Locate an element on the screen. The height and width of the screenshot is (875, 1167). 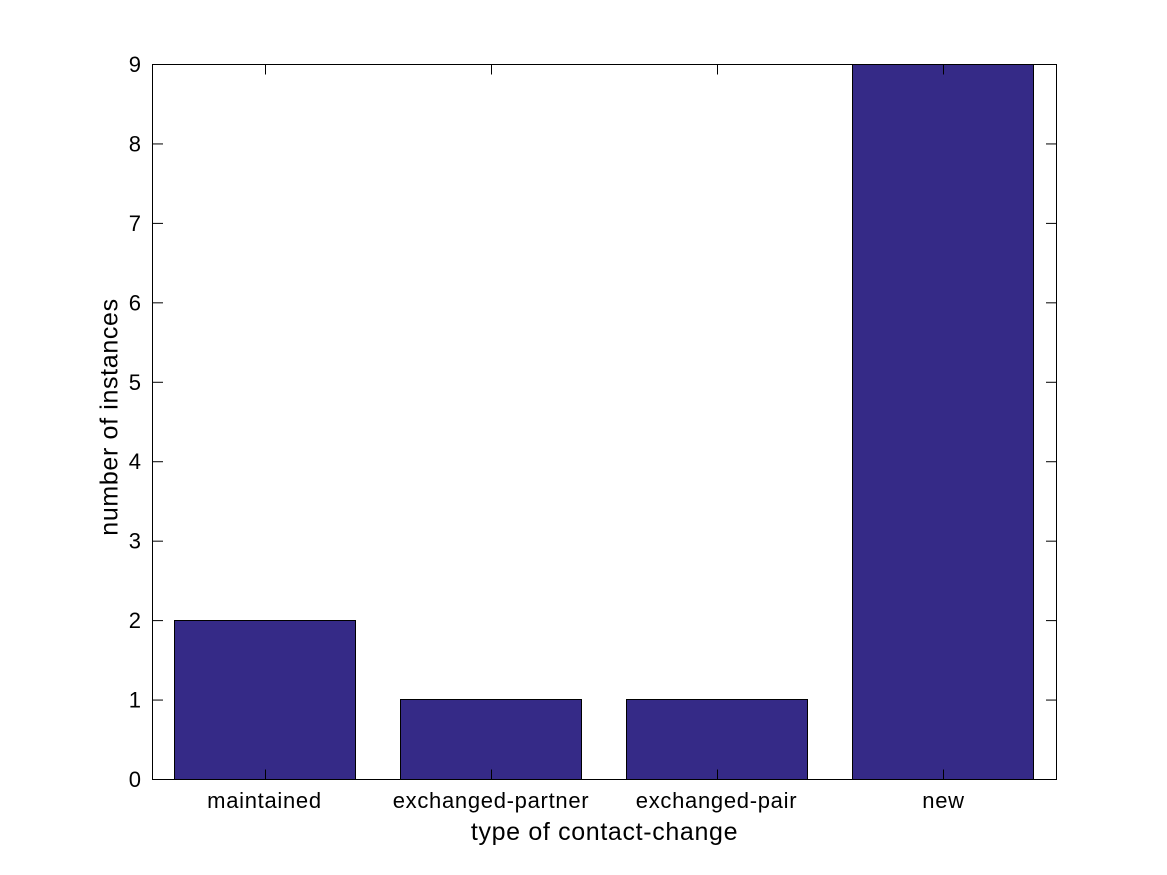
svg-text: exchanged-partner is located at coordinates (491, 800).